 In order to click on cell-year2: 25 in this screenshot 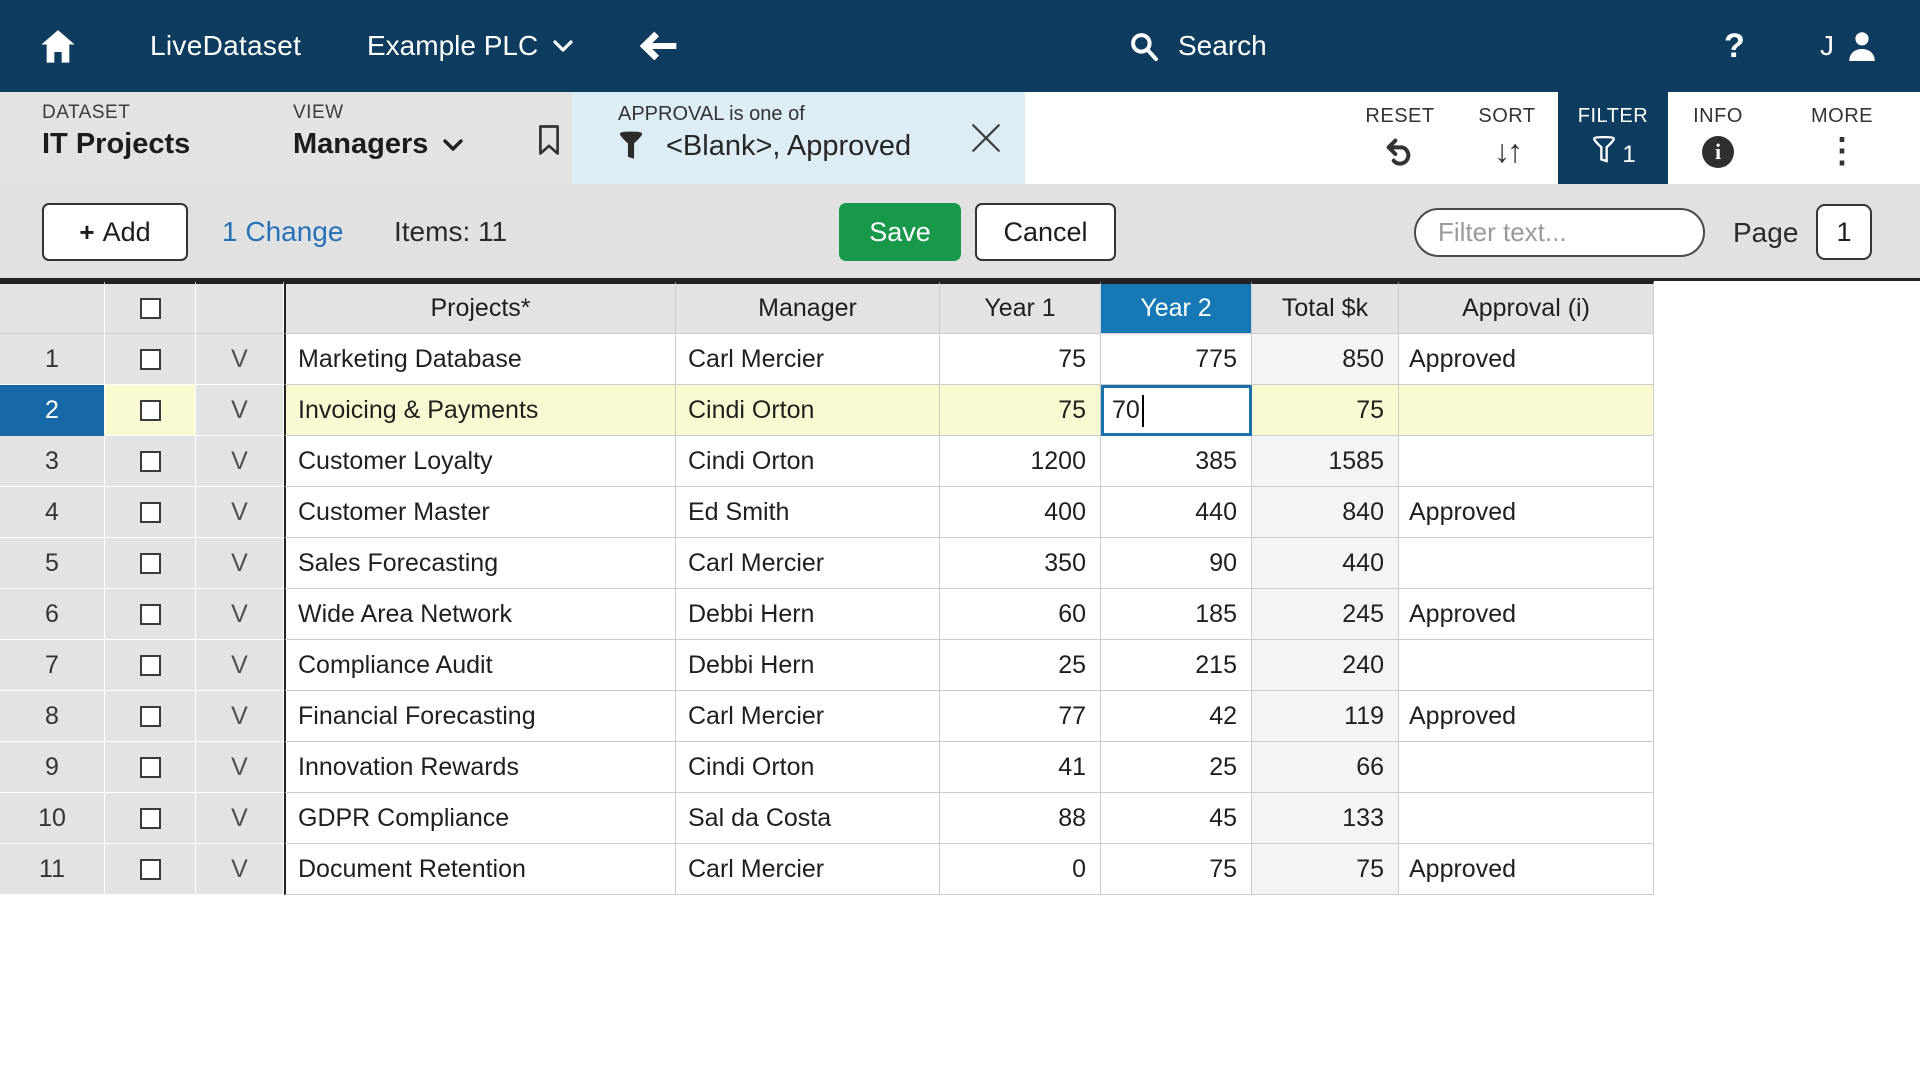, I will do `click(1176, 767)`.